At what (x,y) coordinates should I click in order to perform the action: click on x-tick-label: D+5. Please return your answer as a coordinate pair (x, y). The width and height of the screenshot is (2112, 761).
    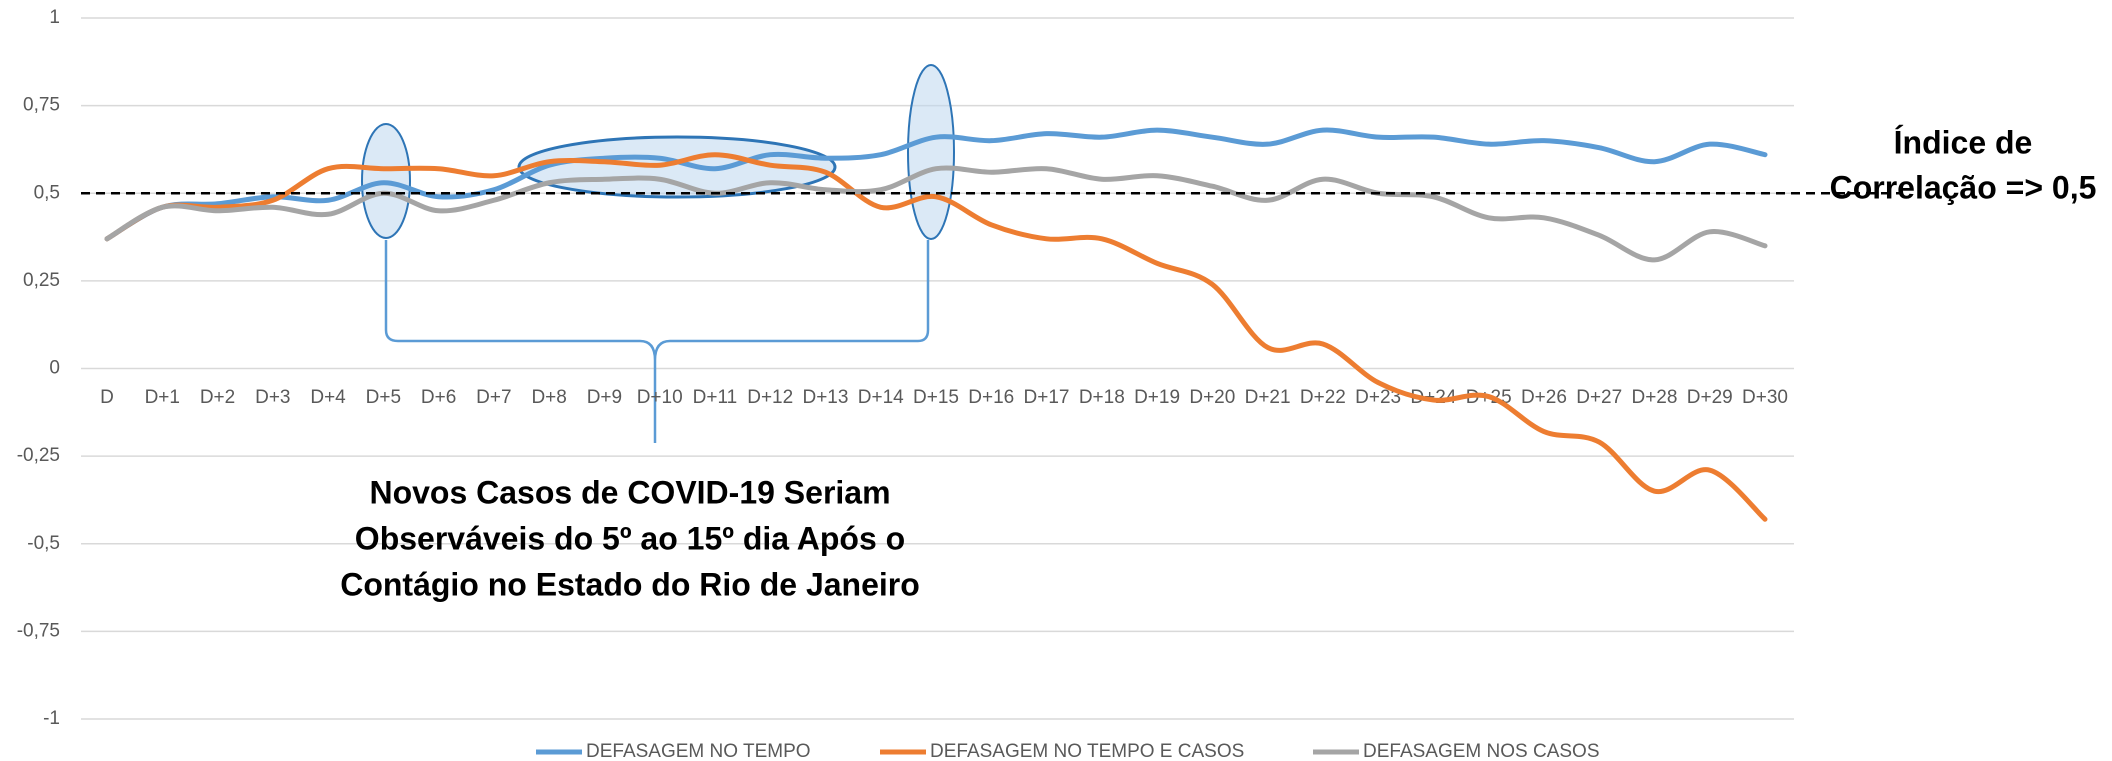
    Looking at the image, I should click on (383, 397).